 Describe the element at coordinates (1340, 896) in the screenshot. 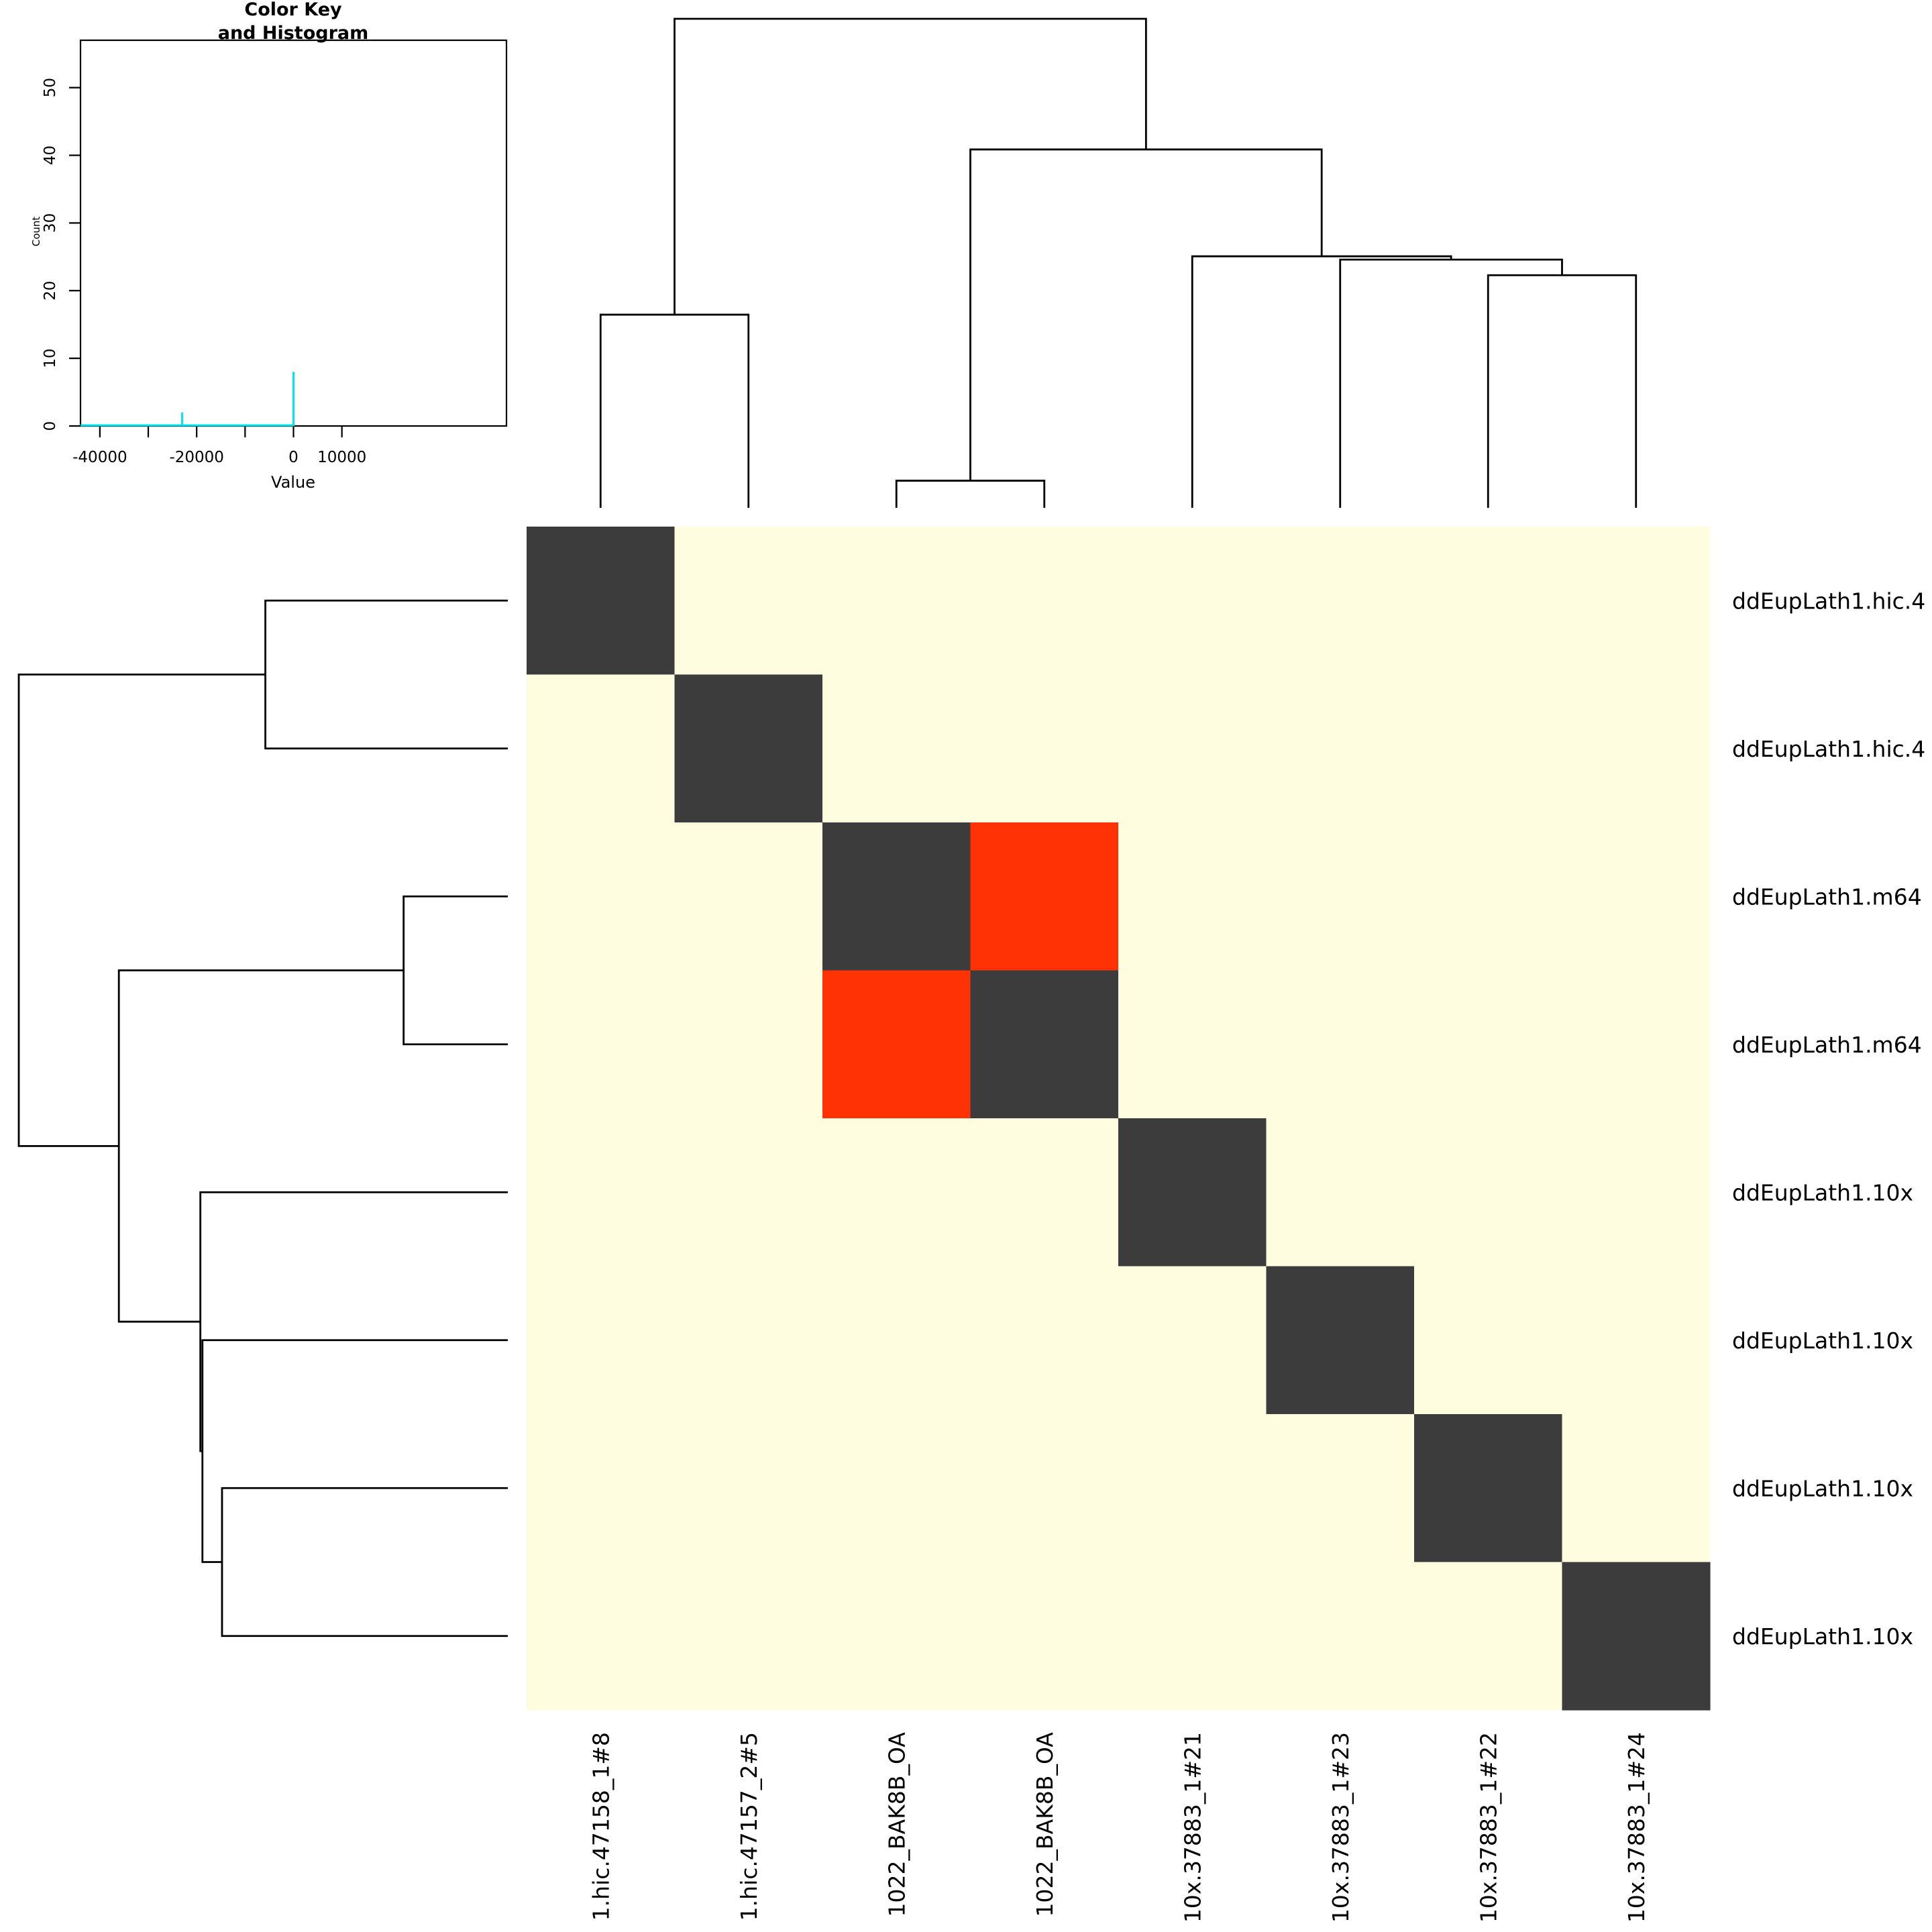

I see `heatmap-cell-r2-c5` at that location.